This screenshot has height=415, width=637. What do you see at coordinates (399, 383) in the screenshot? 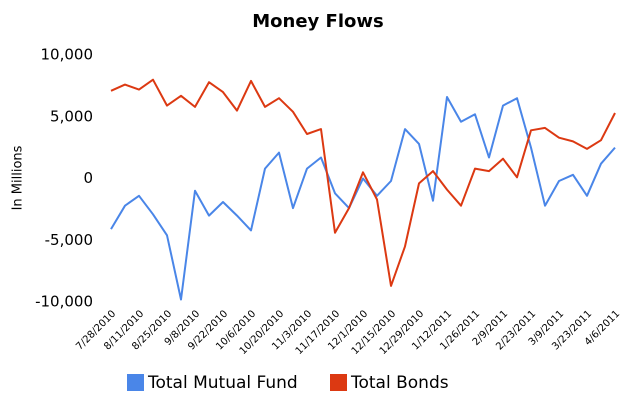
I see `legend-label: Total Bonds` at bounding box center [399, 383].